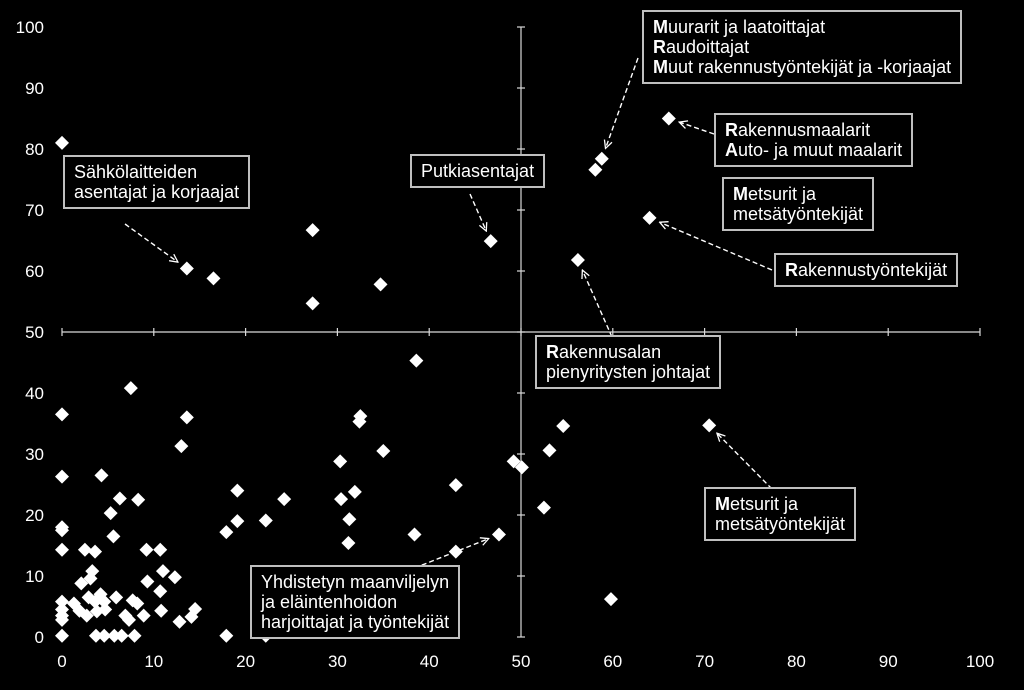 The image size is (1024, 690). What do you see at coordinates (39, 637) in the screenshot?
I see `y-tick-label: 0` at bounding box center [39, 637].